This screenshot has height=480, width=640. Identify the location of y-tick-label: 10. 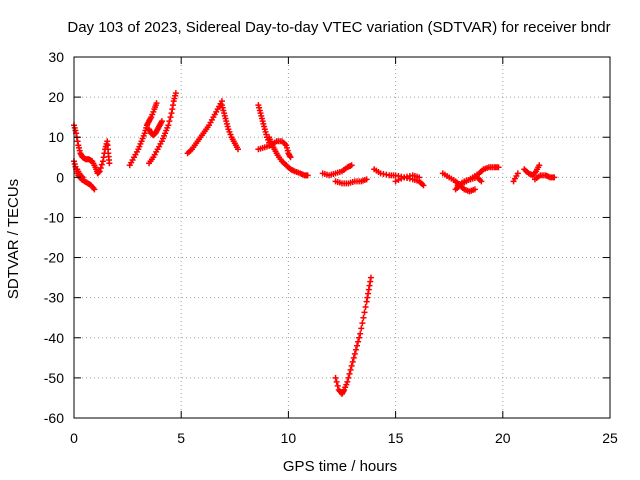
(56, 137).